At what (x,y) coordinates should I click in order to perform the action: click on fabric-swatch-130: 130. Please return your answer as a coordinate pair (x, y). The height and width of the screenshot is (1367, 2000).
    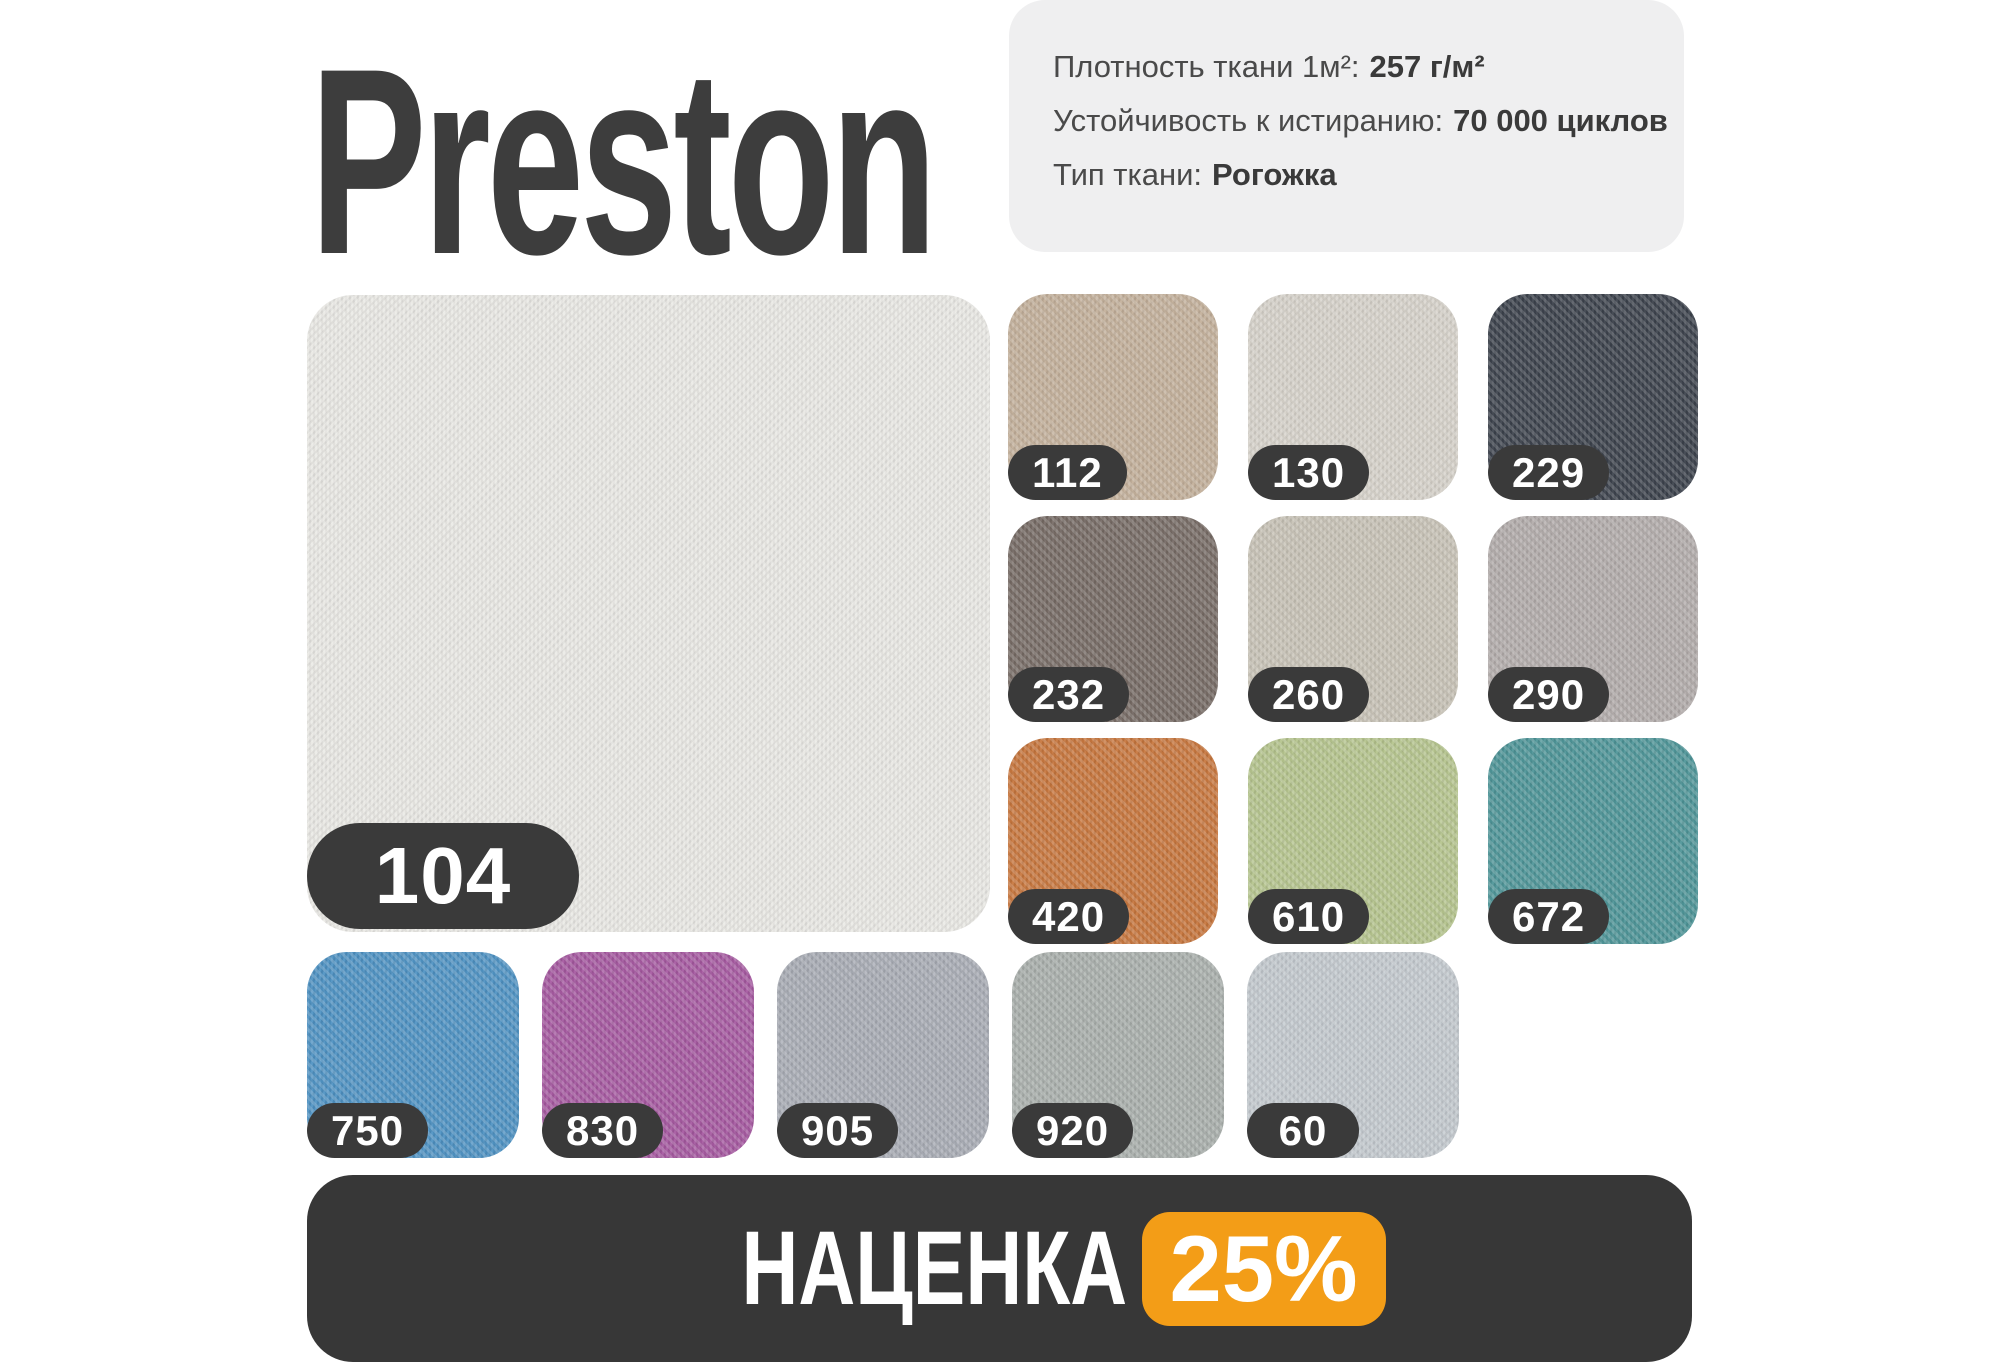
    Looking at the image, I should click on (1353, 397).